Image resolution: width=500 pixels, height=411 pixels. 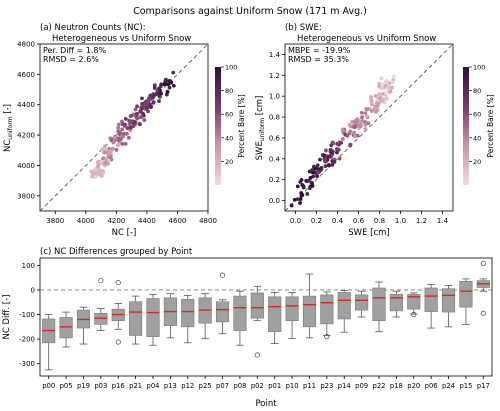 I want to click on panel-a-points, so click(x=132, y=124).